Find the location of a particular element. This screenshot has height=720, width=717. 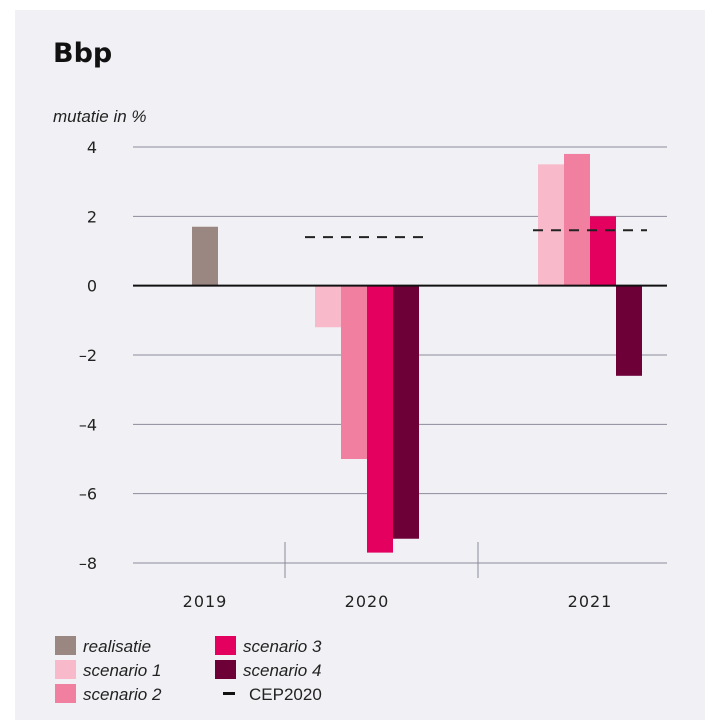

legend-item-scenario-4: scenario 4 is located at coordinates (268, 671).